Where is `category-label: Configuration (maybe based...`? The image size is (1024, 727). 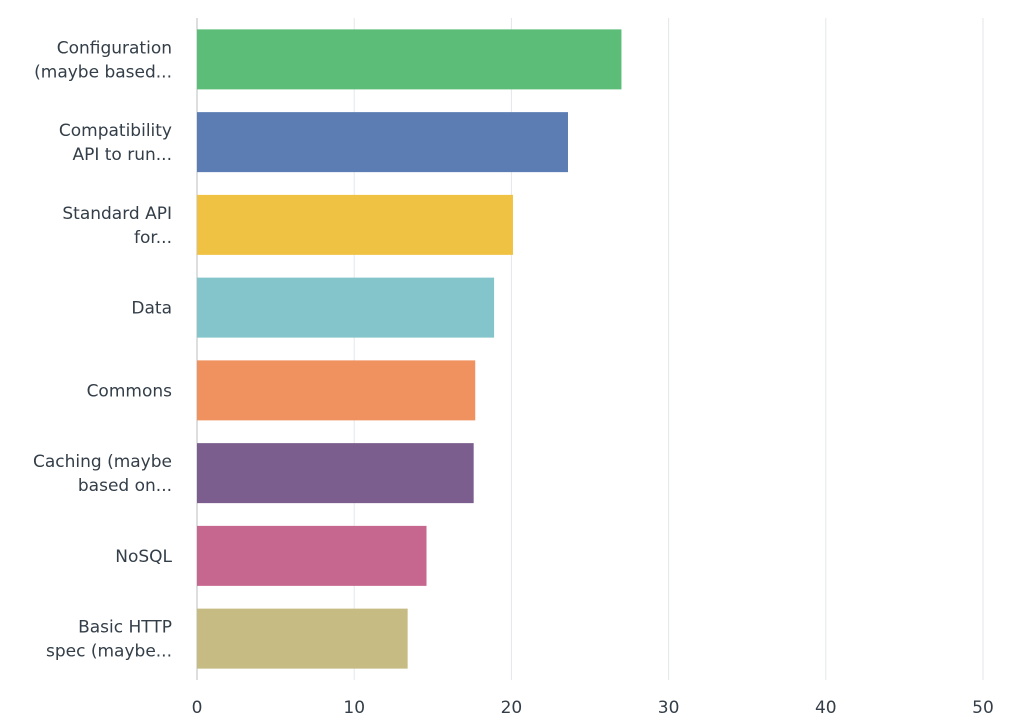
category-label: Configuration (maybe based... is located at coordinates (103, 60).